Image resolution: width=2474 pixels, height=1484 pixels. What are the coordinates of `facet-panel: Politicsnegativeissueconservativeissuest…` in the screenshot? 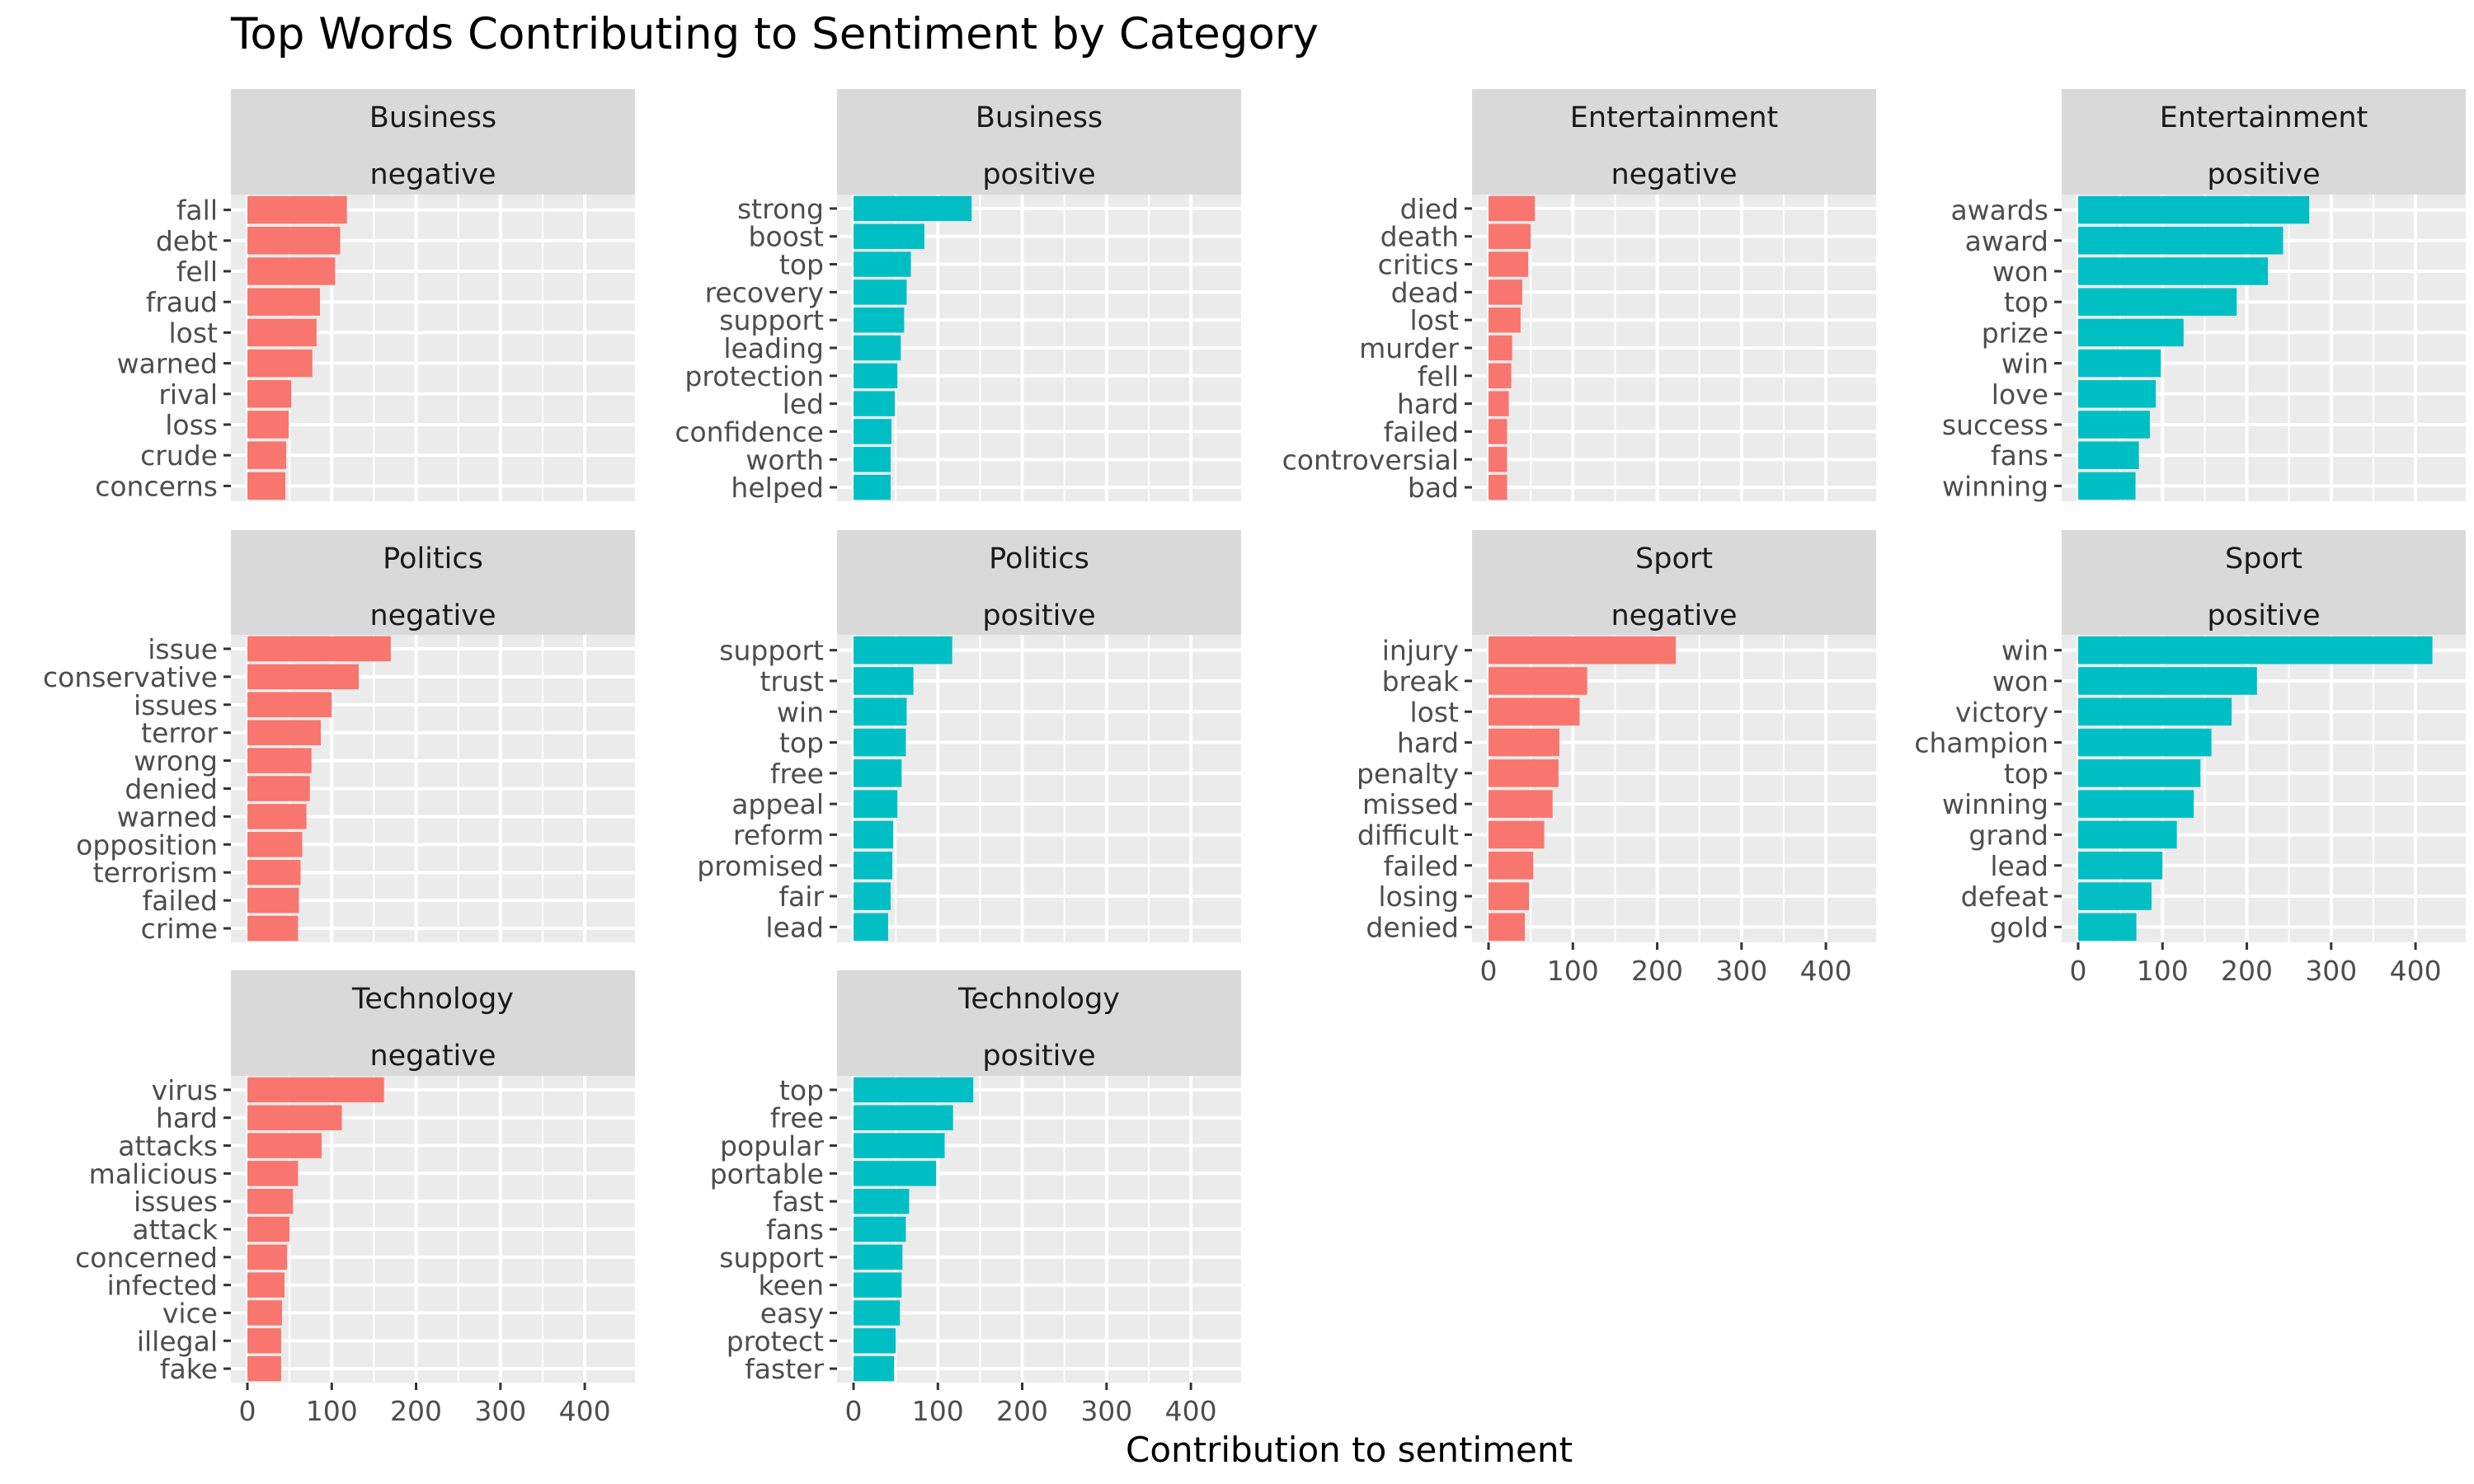 It's located at (339, 737).